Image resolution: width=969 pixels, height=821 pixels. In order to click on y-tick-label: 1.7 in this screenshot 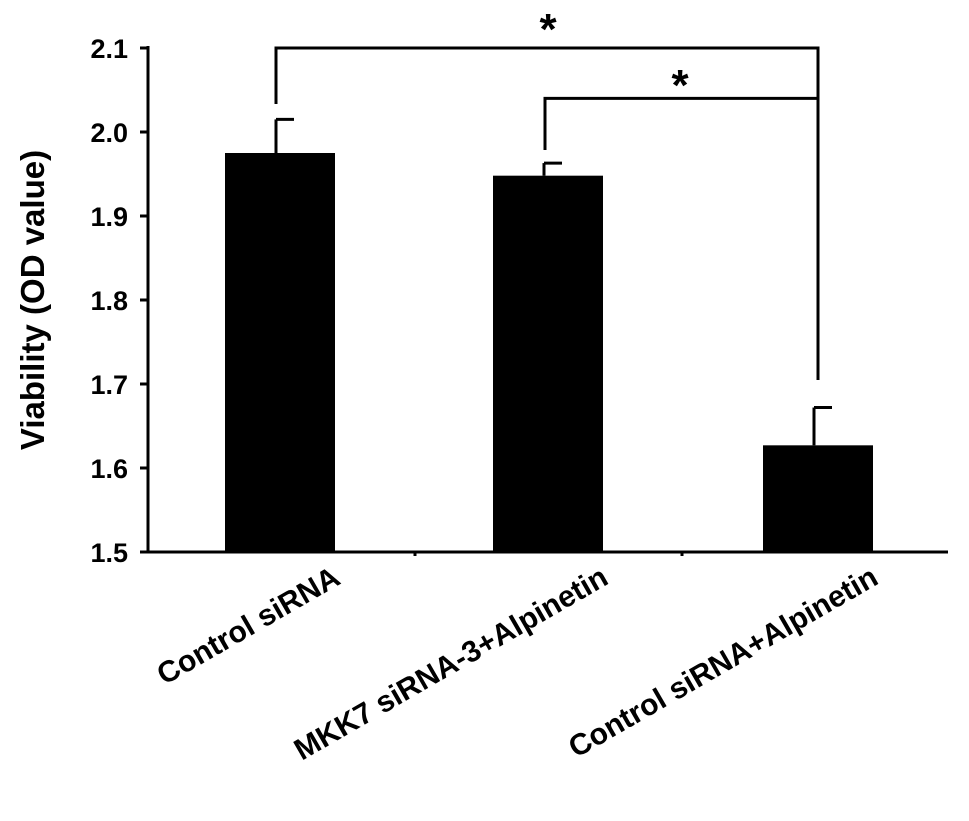, I will do `click(109, 385)`.